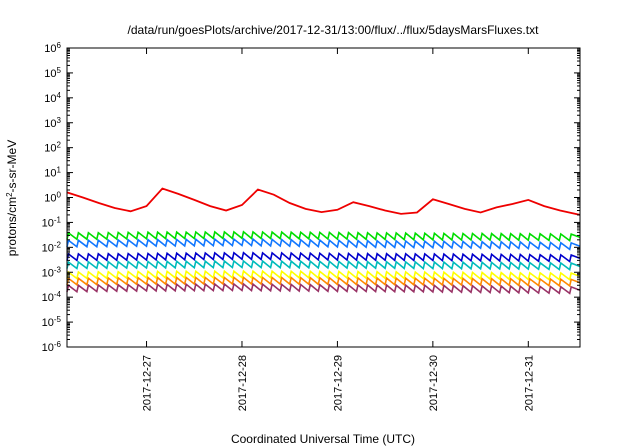  I want to click on y-tick-label: 10⁰, so click(52, 197).